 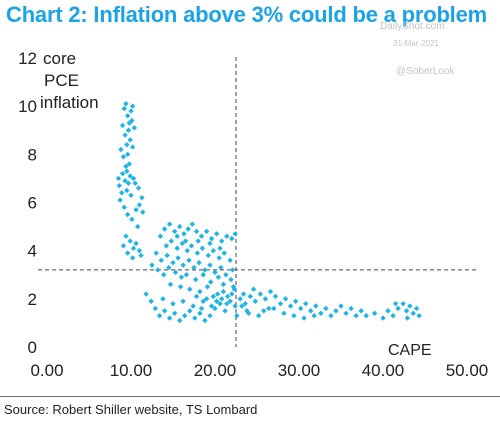 I want to click on y-tick-label: 8, so click(x=32, y=154).